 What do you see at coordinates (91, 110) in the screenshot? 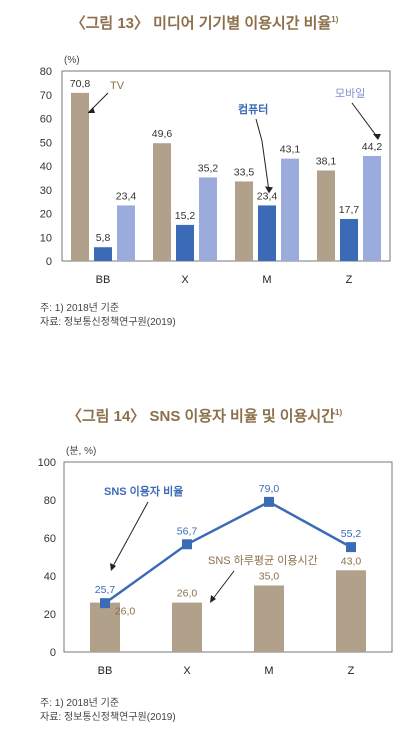
I see `arrow-tv-head` at bounding box center [91, 110].